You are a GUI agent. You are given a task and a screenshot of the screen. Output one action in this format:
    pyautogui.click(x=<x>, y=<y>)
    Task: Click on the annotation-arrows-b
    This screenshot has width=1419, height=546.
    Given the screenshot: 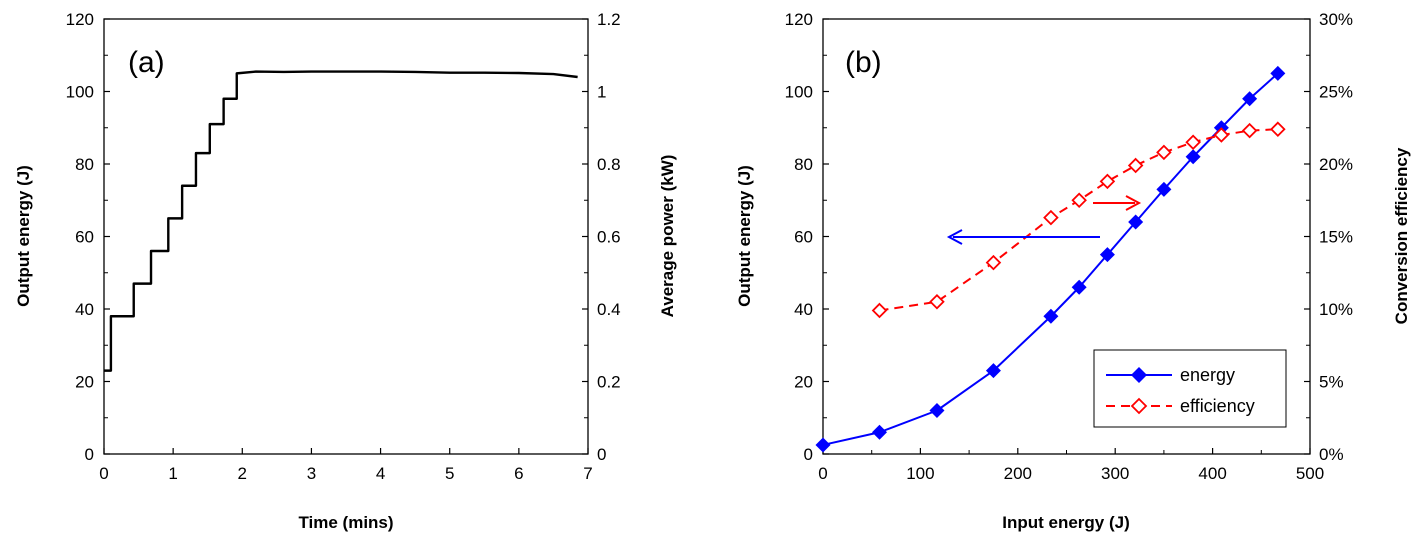 What is the action you would take?
    pyautogui.click(x=1044, y=220)
    